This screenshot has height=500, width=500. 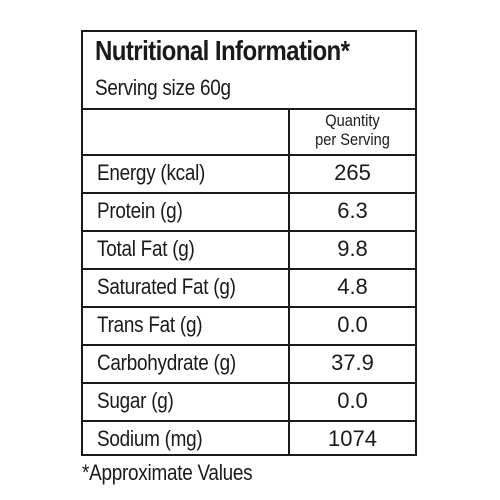 What do you see at coordinates (249, 175) in the screenshot?
I see `table-row: Energy (kcal) 265` at bounding box center [249, 175].